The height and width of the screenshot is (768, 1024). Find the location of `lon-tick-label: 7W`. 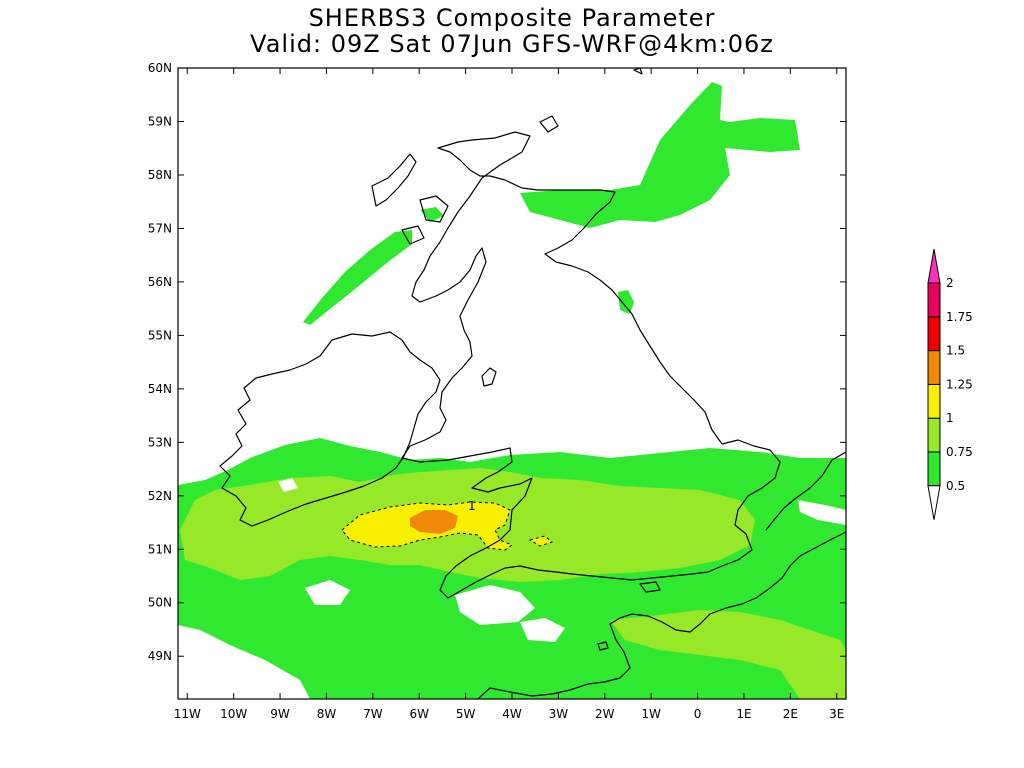

lon-tick-label: 7W is located at coordinates (373, 714).